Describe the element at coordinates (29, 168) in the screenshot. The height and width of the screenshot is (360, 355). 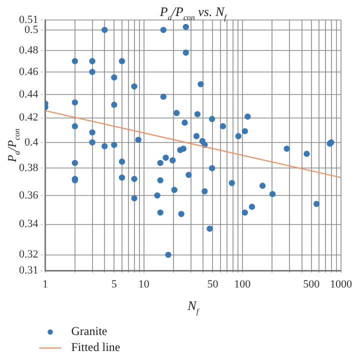
I see `y-tick-label: 0.38` at that location.